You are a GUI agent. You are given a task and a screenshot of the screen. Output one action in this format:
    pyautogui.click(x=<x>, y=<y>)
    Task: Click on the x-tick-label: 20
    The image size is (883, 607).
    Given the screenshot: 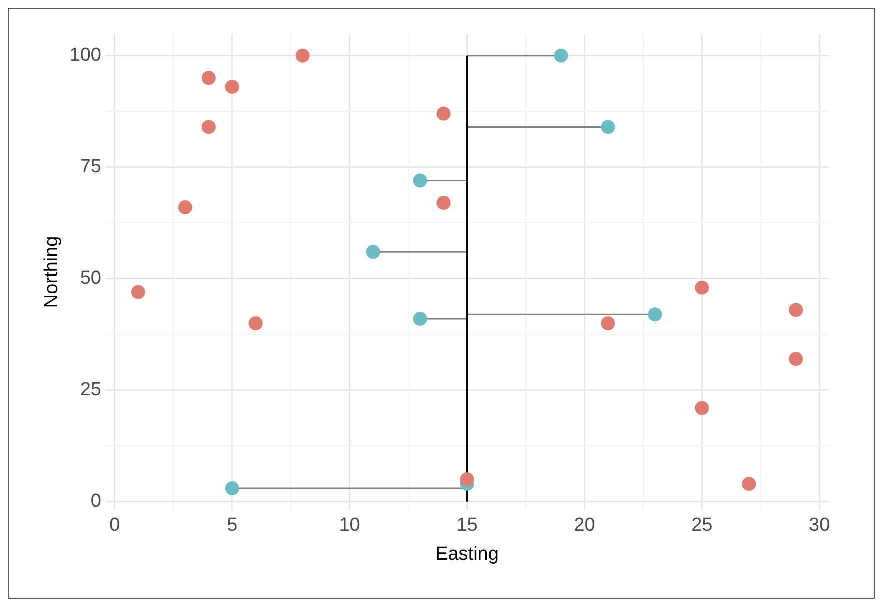 What is the action you would take?
    pyautogui.click(x=585, y=525)
    